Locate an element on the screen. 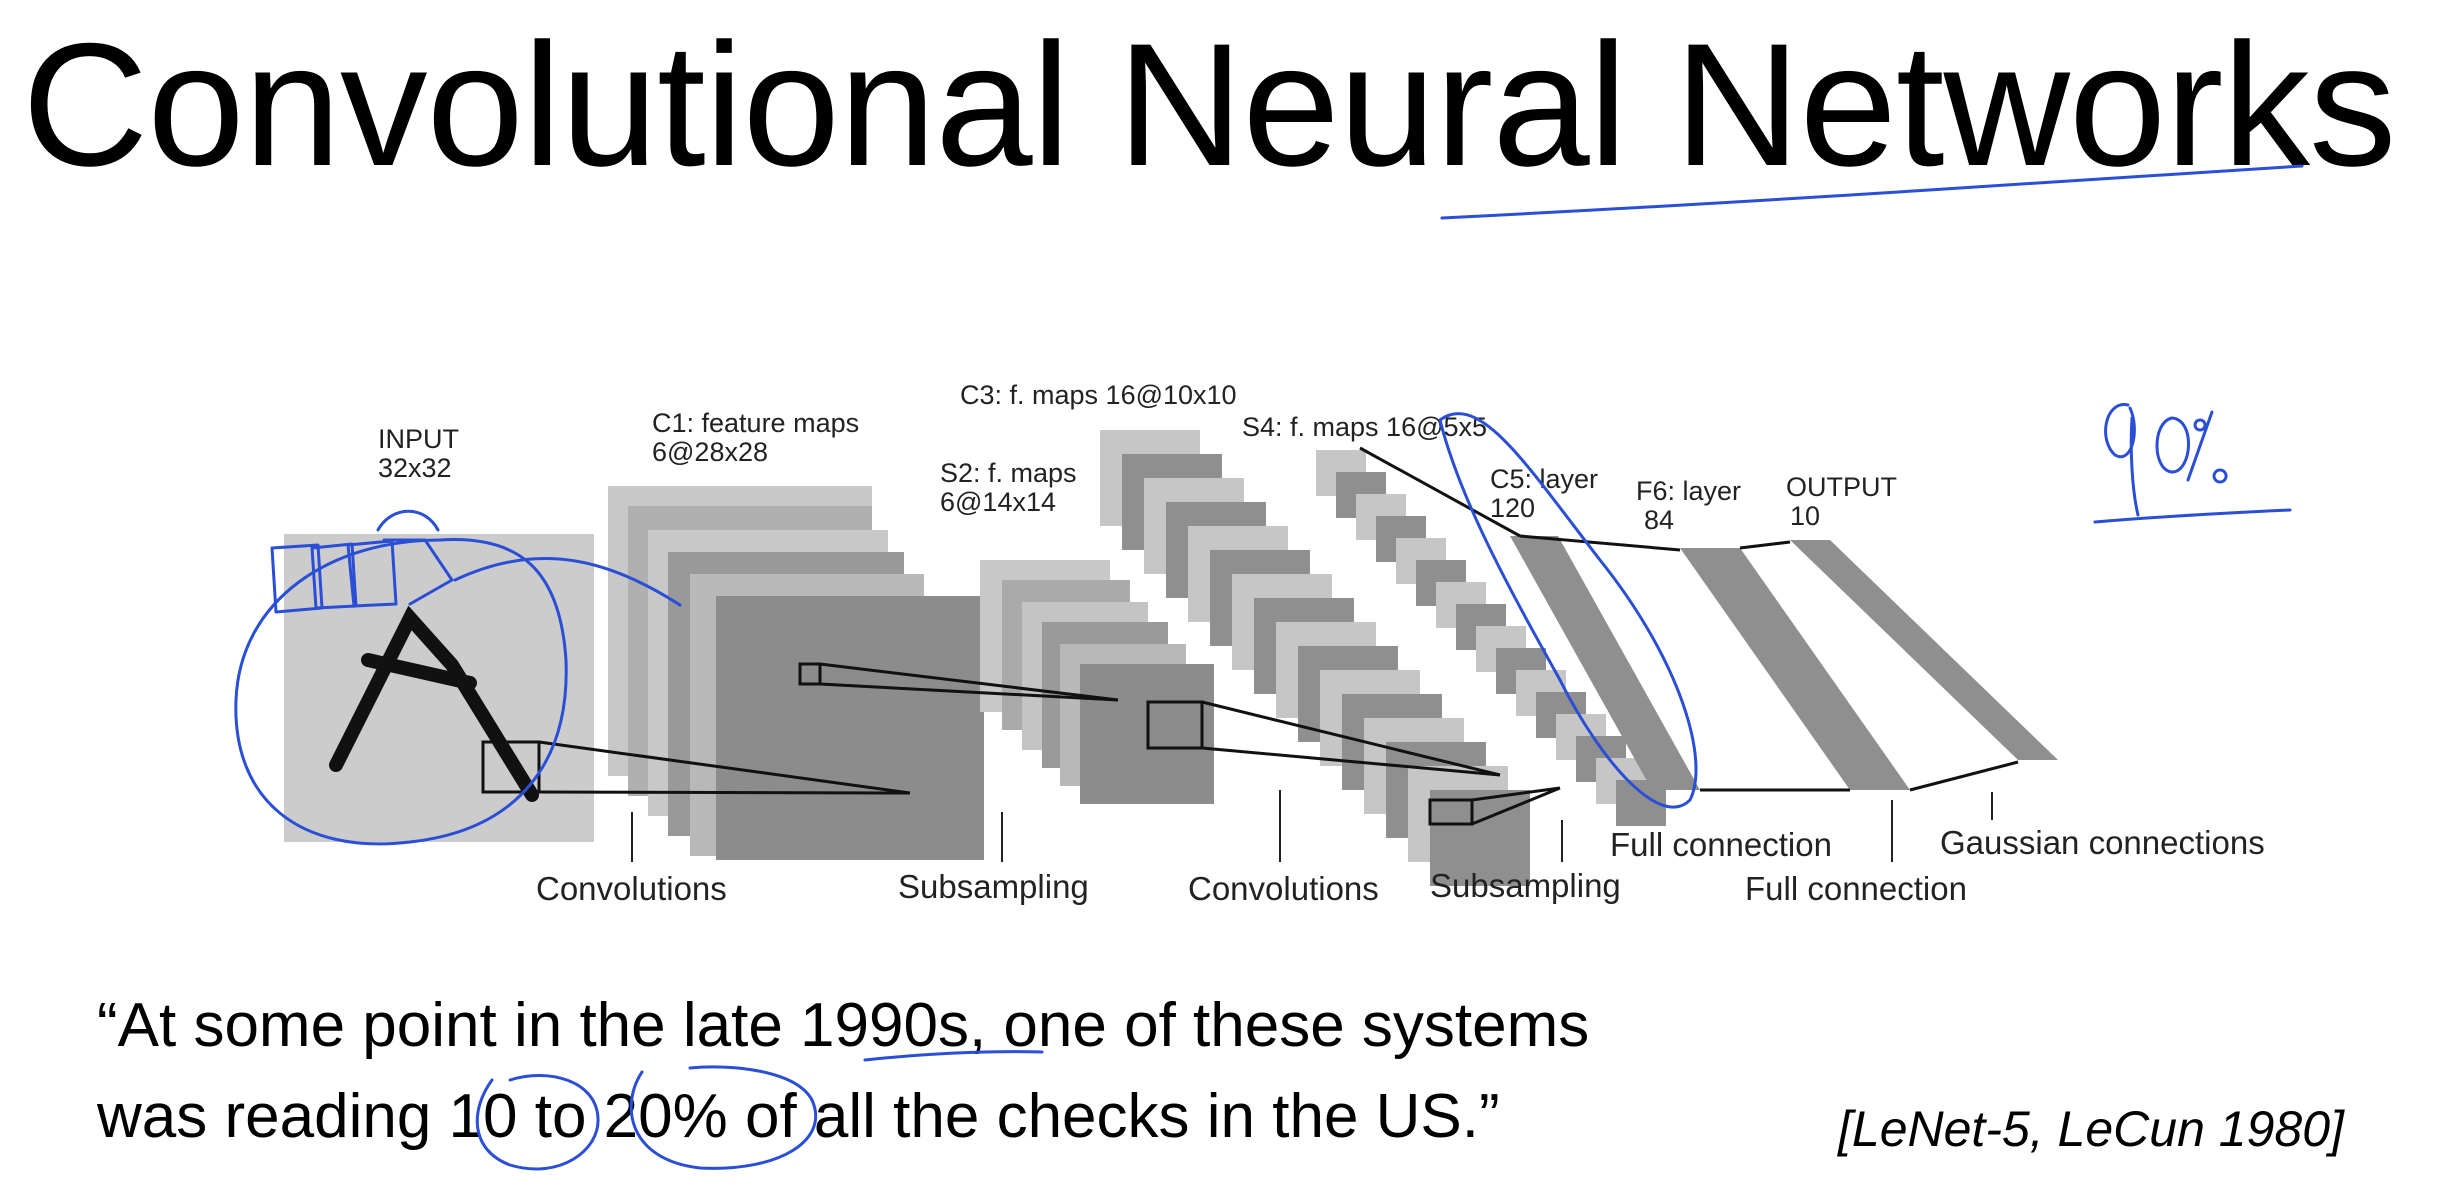 This screenshot has height=1186, width=2460. s4-label: S4: f. maps 16@5x5 is located at coordinates (1364, 427).